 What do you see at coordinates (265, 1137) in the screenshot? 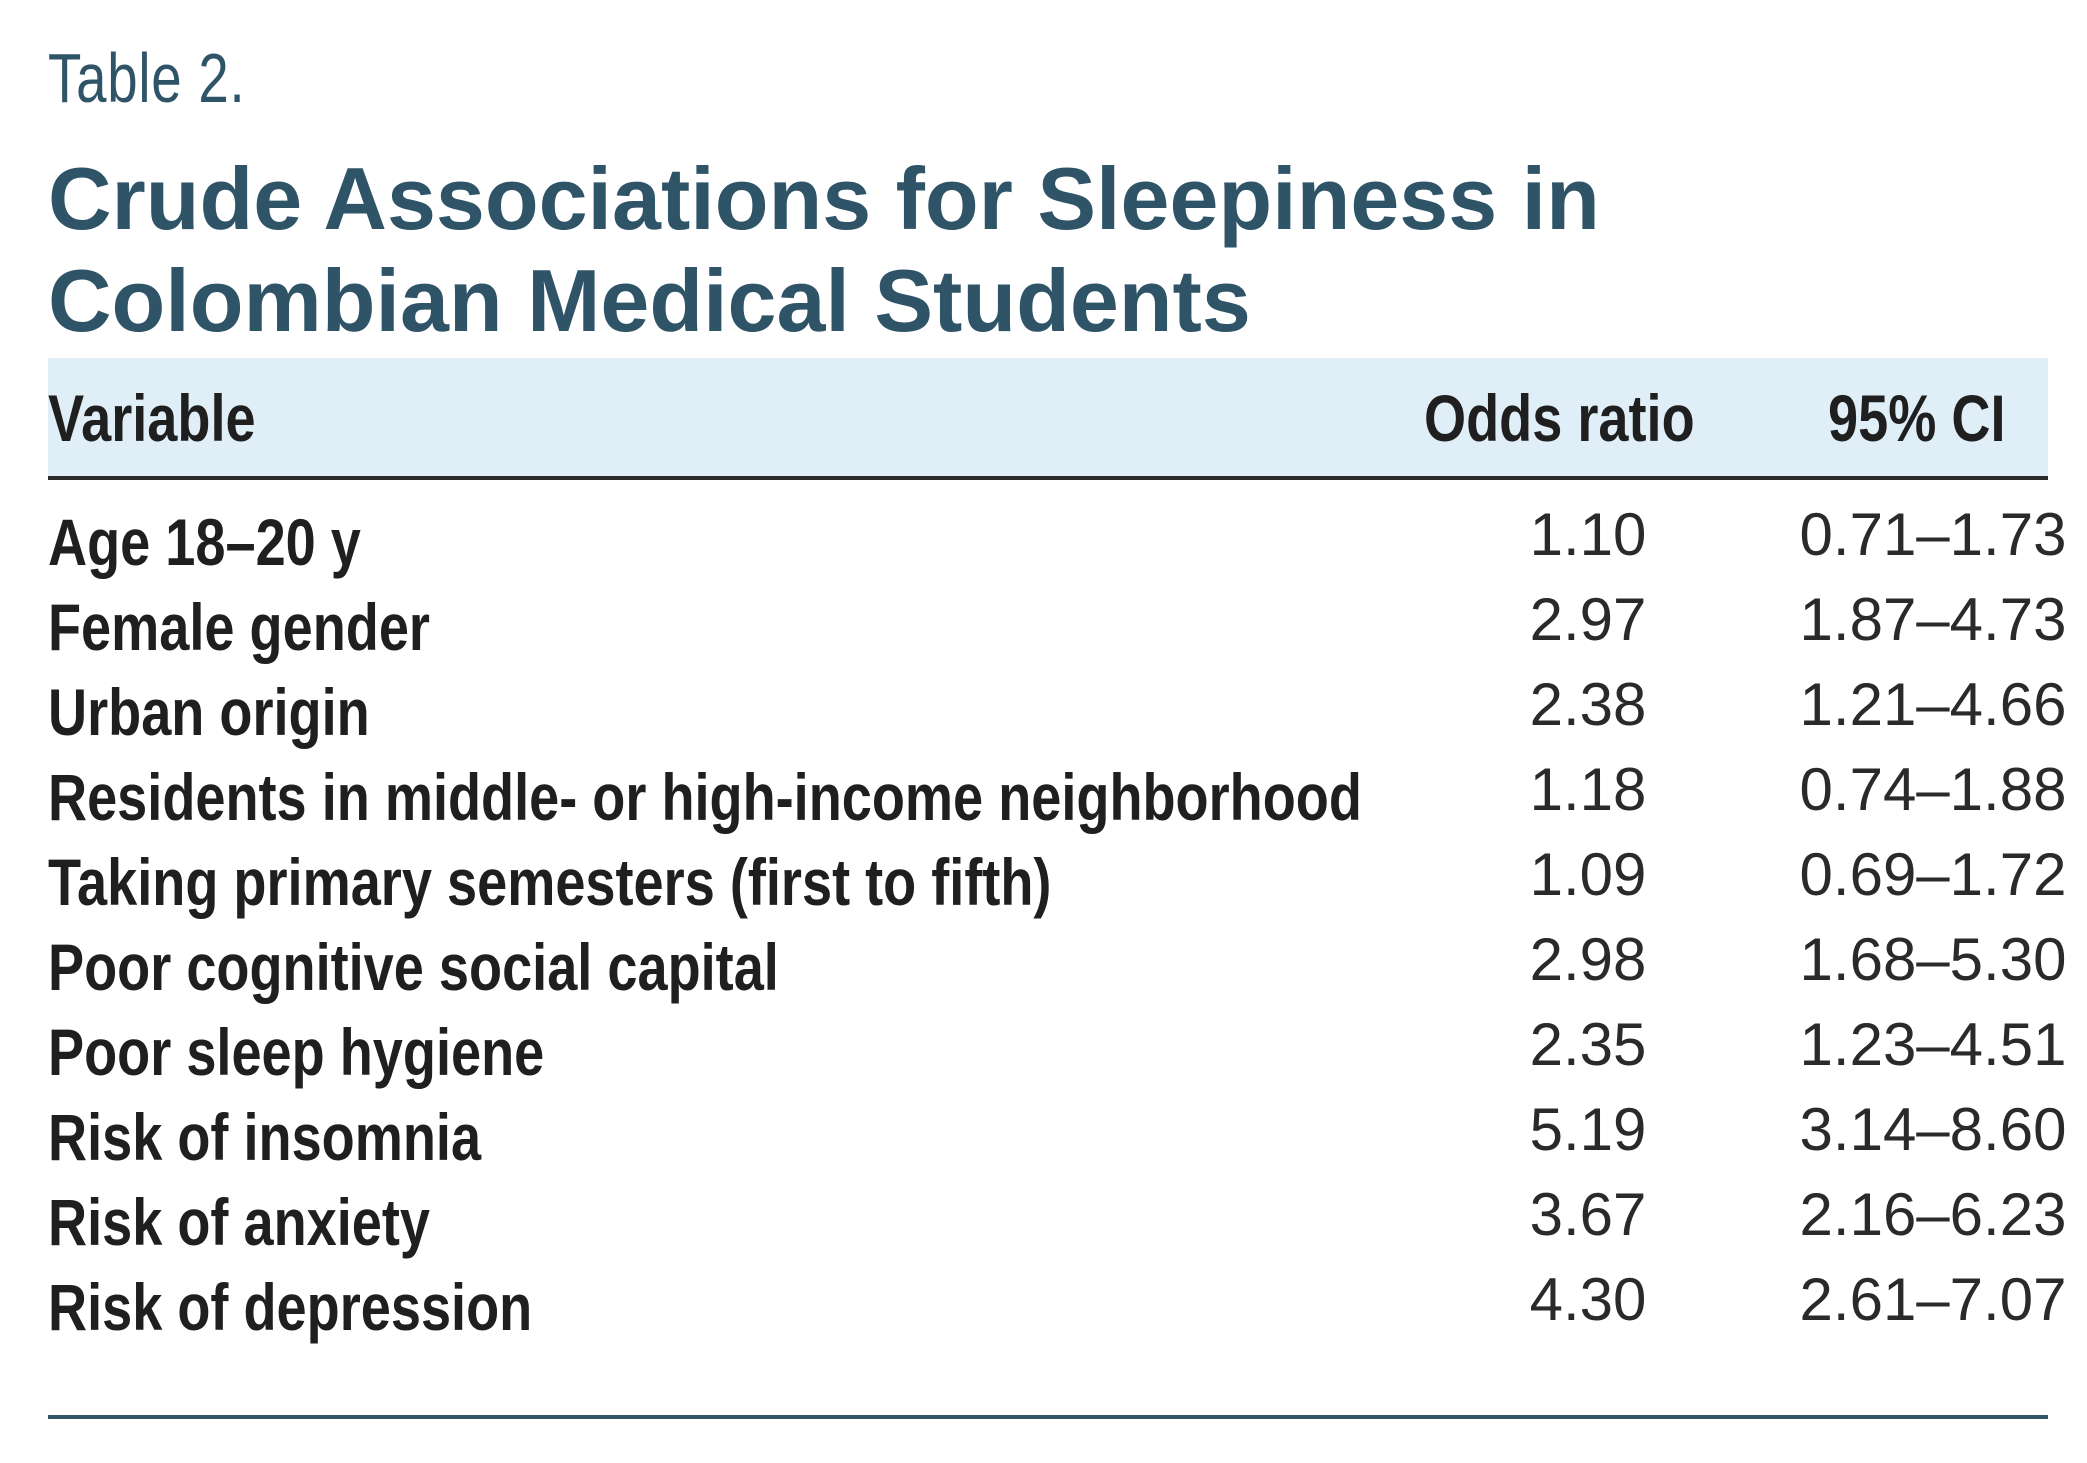
I see `cell-variable: Risk of insomnia` at bounding box center [265, 1137].